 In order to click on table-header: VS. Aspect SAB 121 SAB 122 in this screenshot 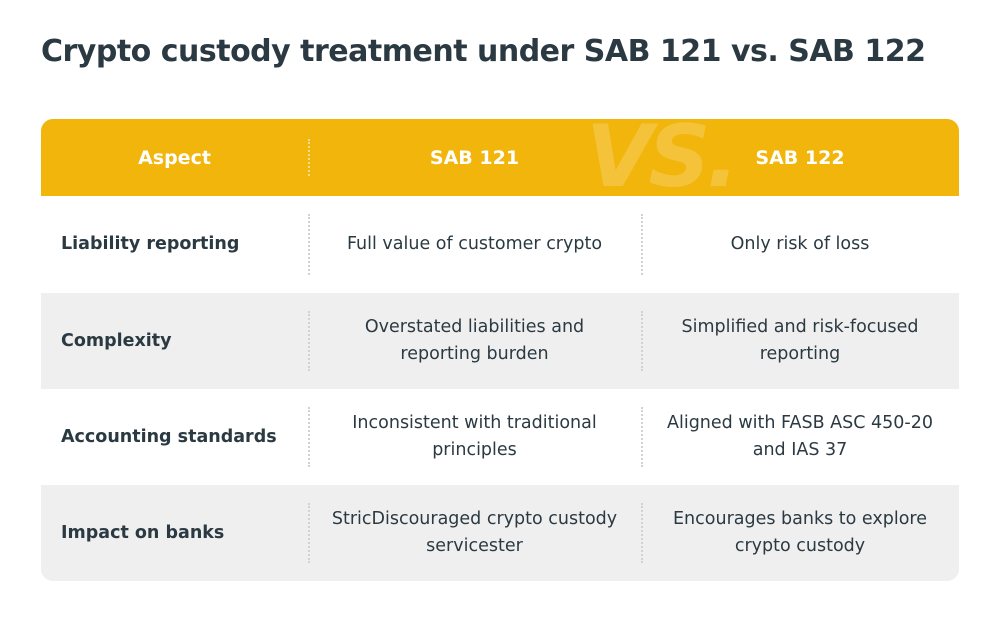, I will do `click(500, 163)`.